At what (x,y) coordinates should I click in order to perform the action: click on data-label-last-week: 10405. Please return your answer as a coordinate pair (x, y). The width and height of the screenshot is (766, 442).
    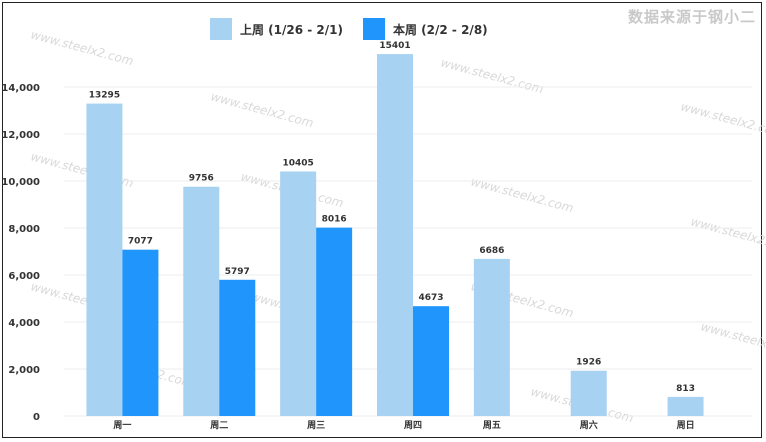
    Looking at the image, I should click on (297, 163).